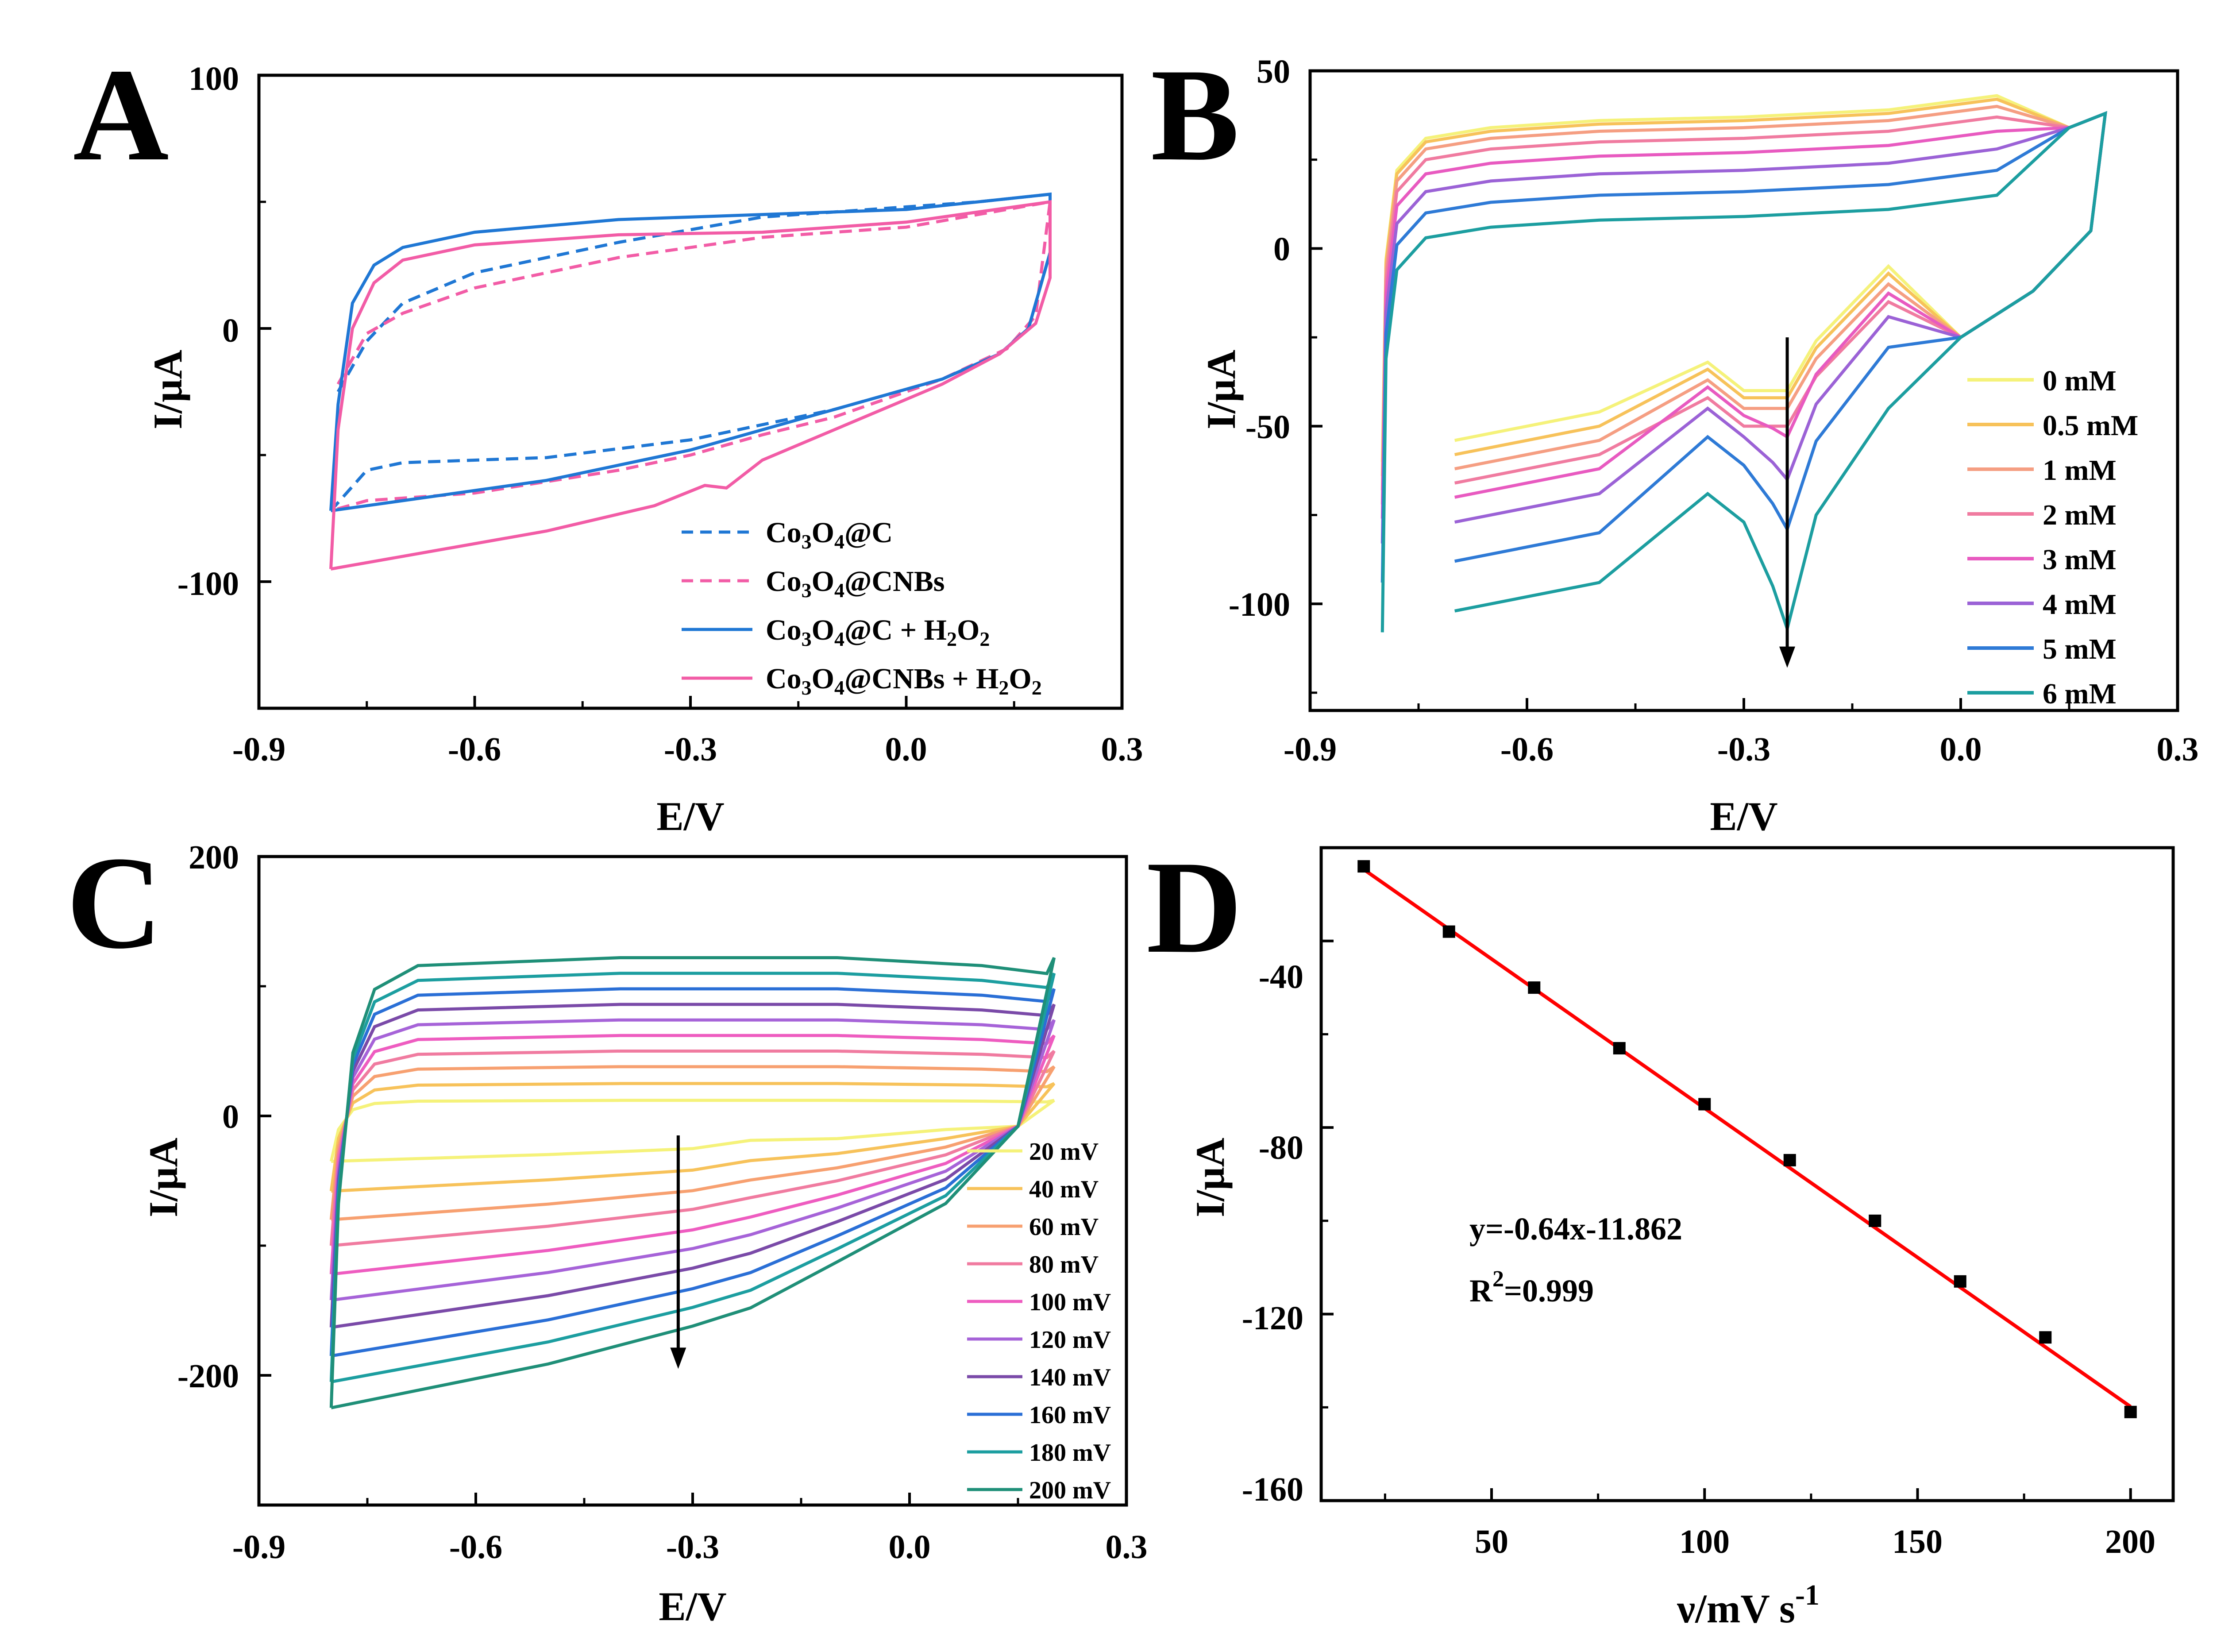 The image size is (2213, 1652). I want to click on panel-b-curves, so click(1743, 381).